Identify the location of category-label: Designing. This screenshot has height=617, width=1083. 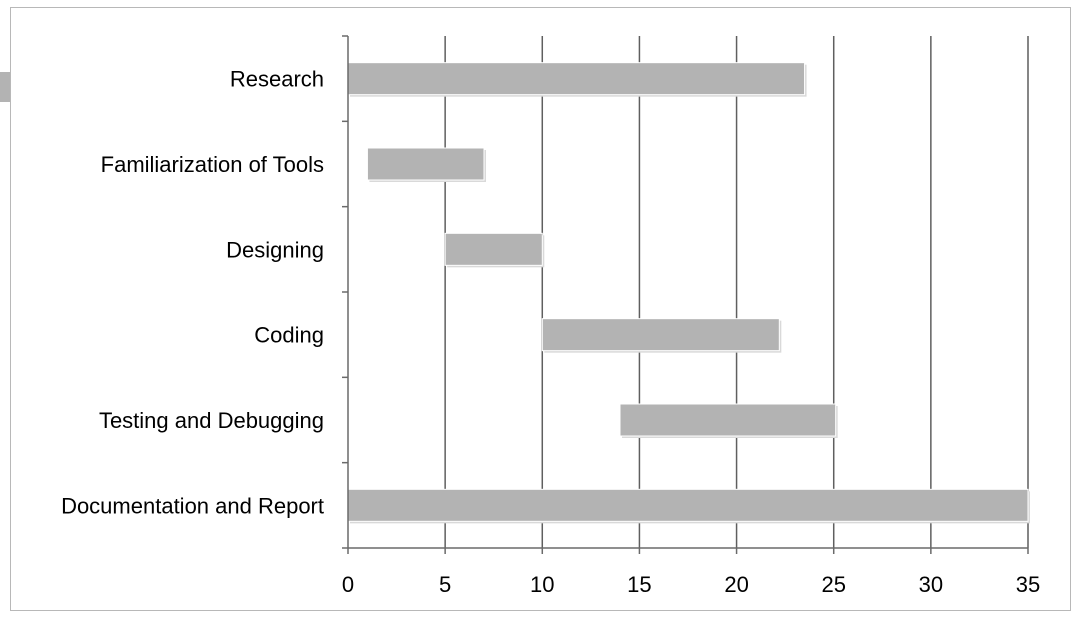
(275, 249).